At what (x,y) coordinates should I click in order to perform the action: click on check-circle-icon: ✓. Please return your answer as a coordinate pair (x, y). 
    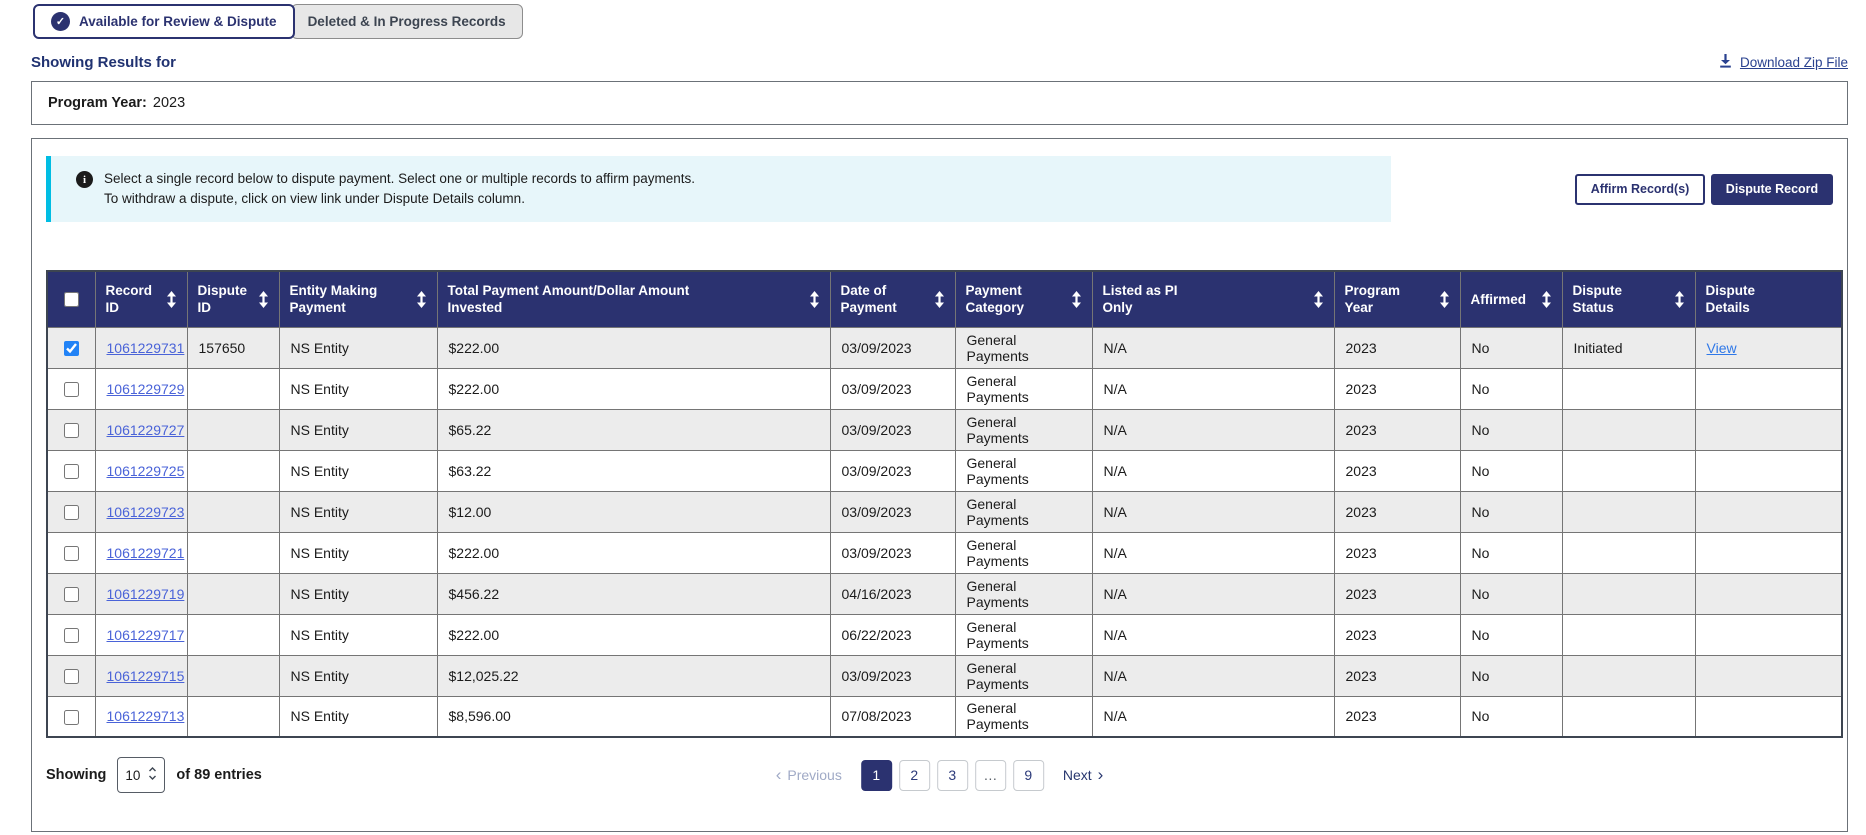
    Looking at the image, I should click on (60, 21).